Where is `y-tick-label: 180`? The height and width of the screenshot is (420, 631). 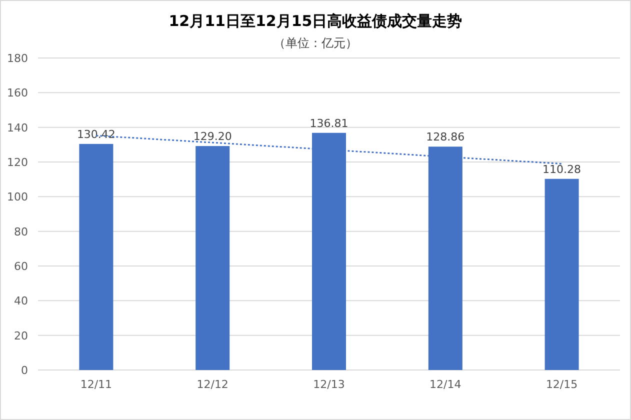 y-tick-label: 180 is located at coordinates (17, 58).